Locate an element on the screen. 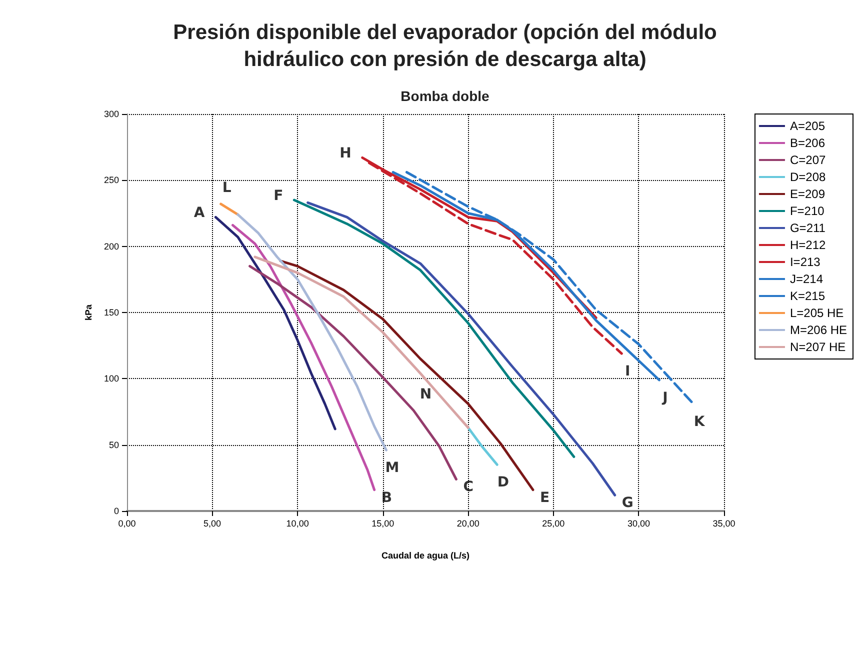  x-axis-title: Caudal de agua (L/s) is located at coordinates (425, 555).